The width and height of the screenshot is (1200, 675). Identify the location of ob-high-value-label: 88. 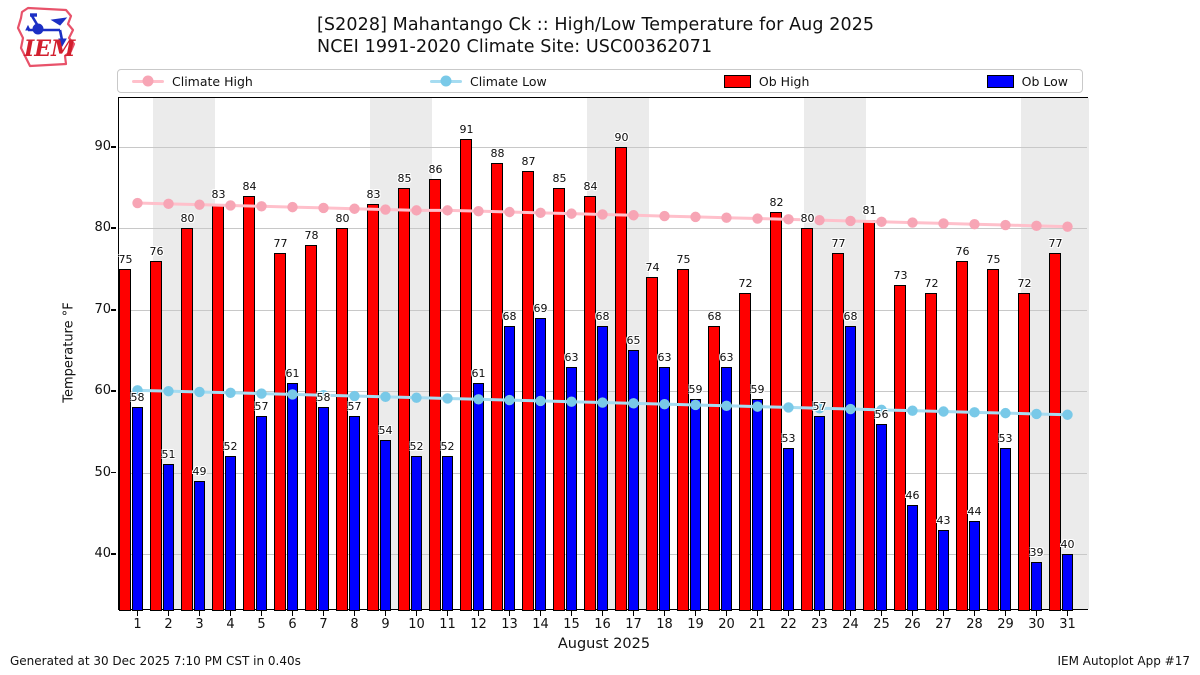
(497, 154).